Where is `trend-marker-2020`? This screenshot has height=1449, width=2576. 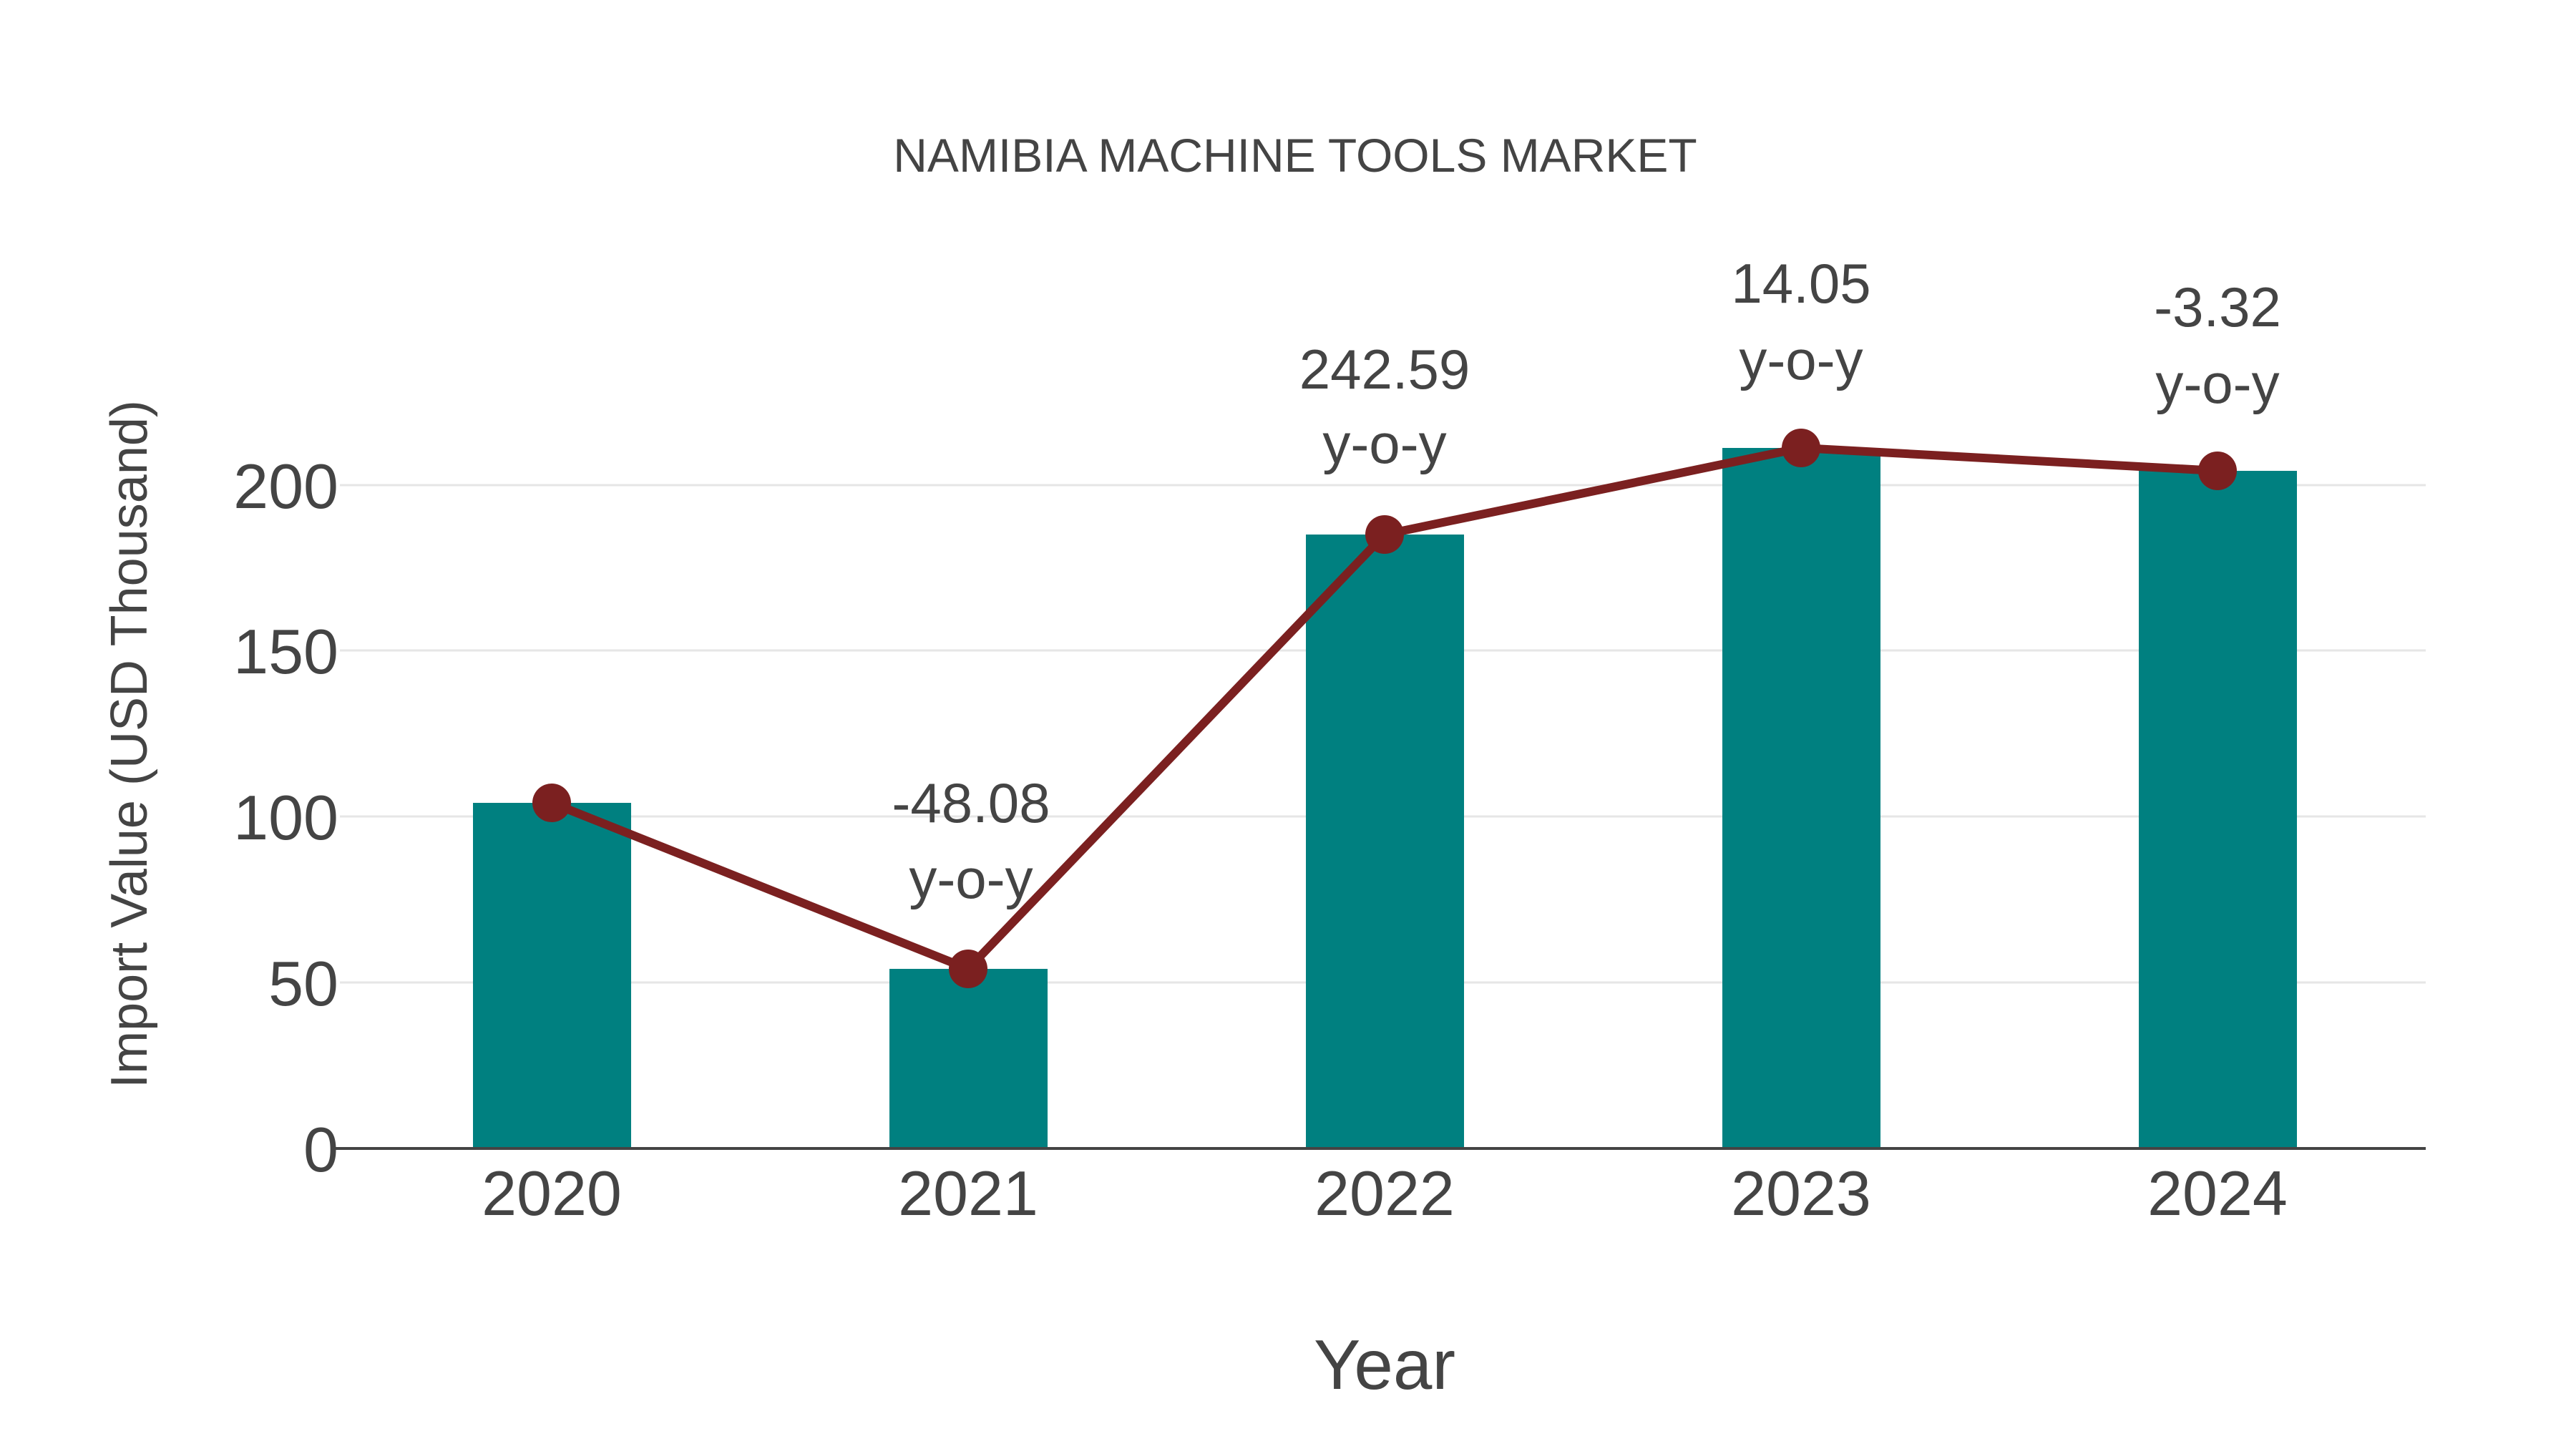 trend-marker-2020 is located at coordinates (551, 803).